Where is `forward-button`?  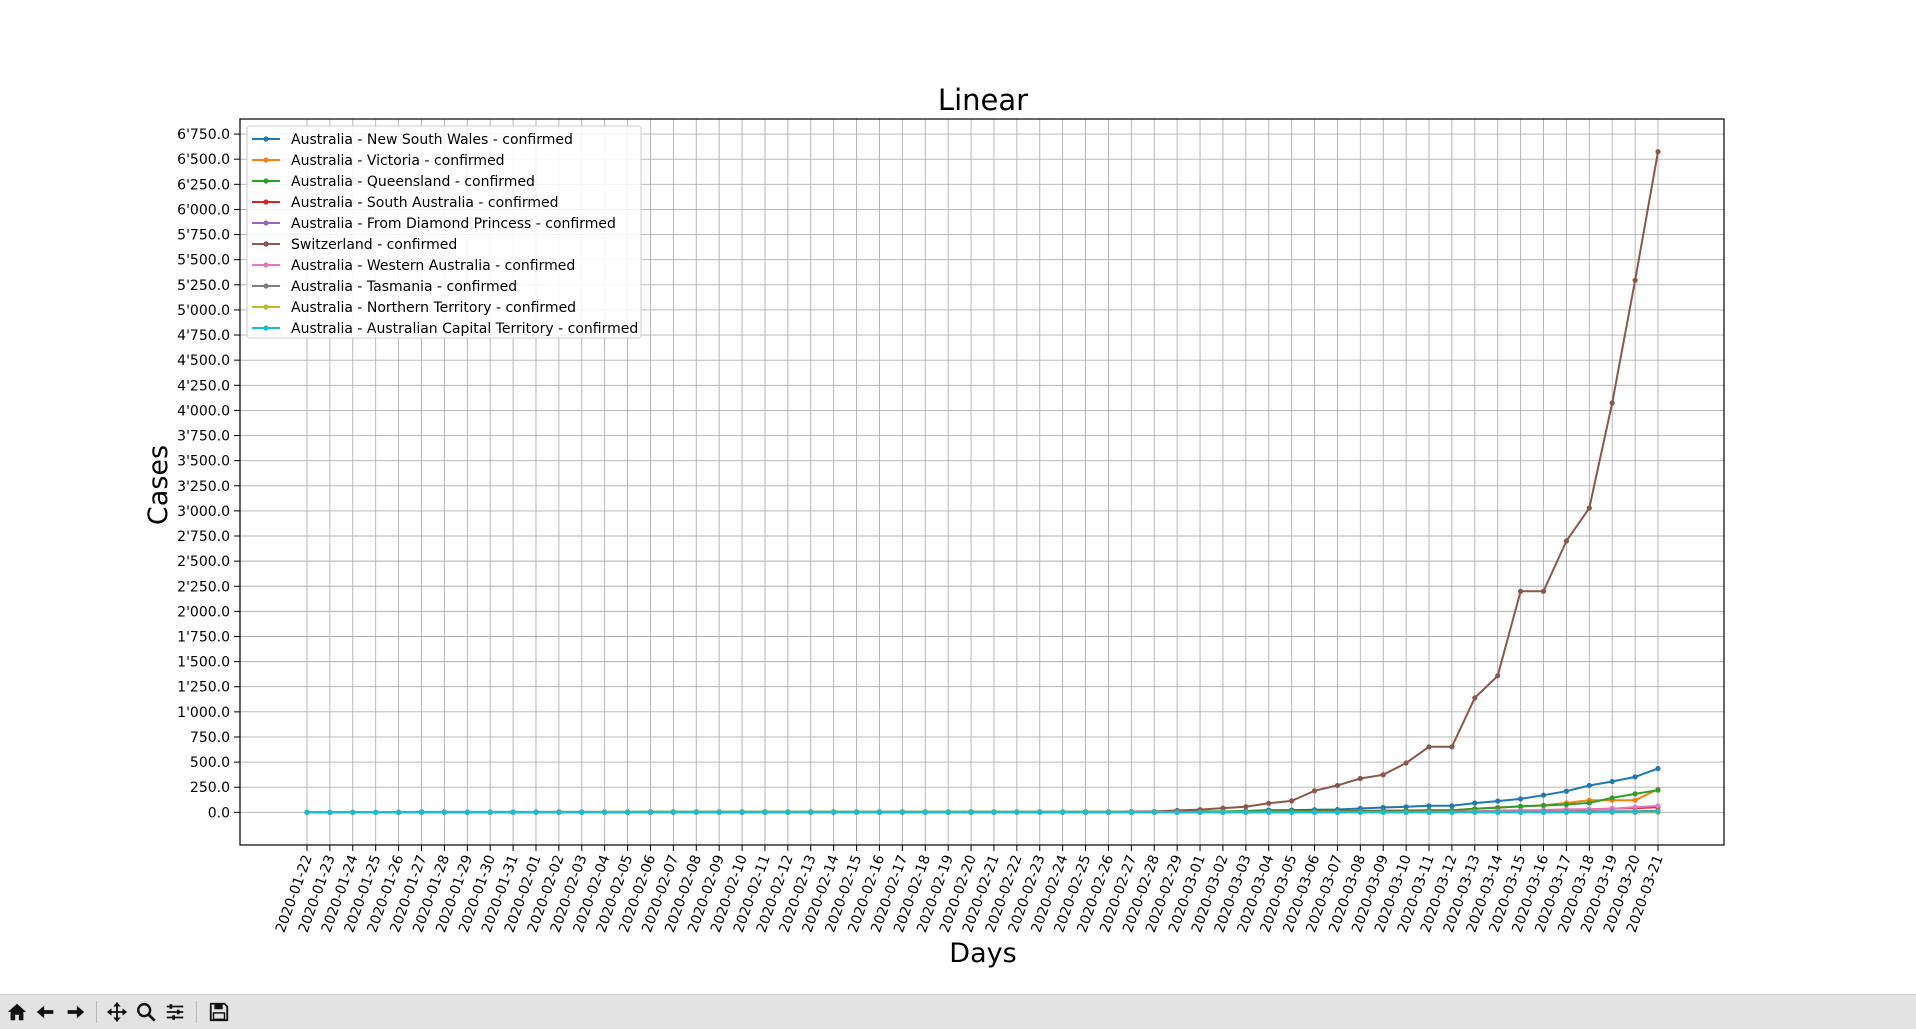 forward-button is located at coordinates (75, 1012).